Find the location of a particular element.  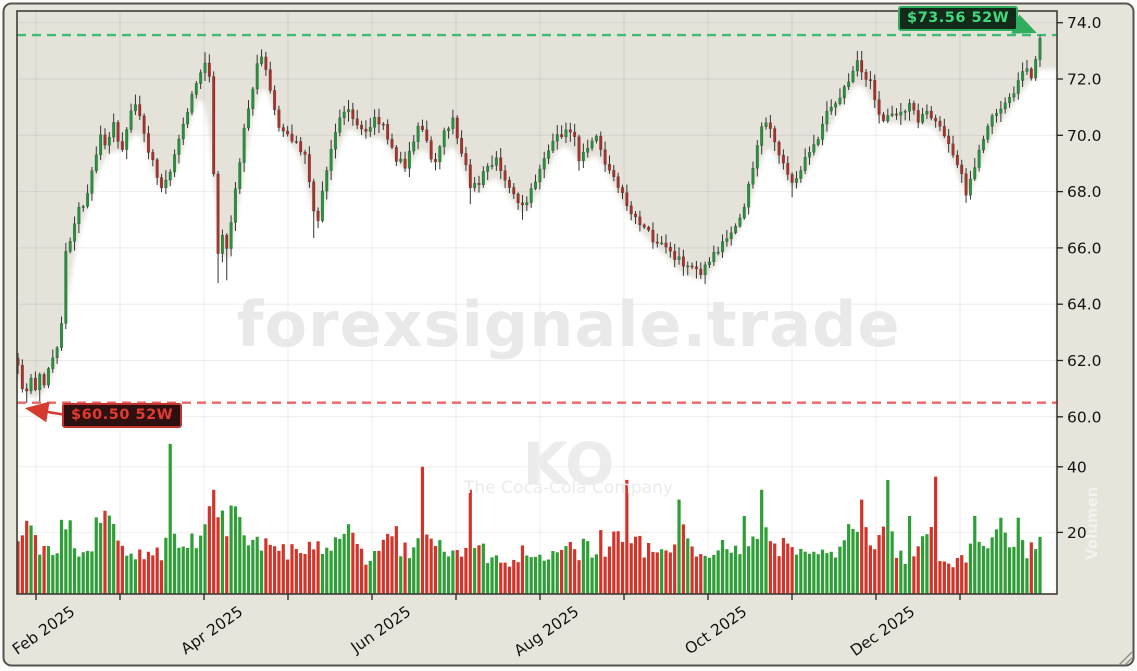

price-tick-label: 68.0 is located at coordinates (1084, 192).